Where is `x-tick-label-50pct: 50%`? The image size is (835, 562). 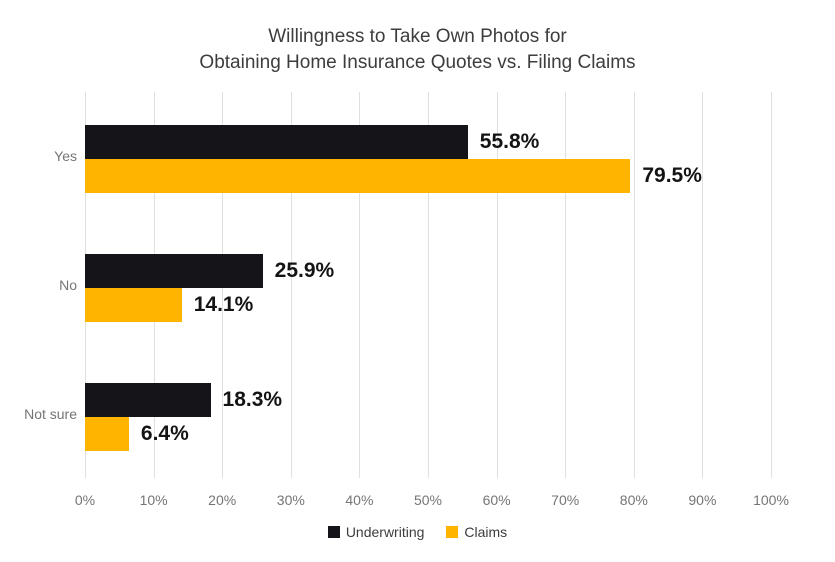
x-tick-label-50pct: 50% is located at coordinates (428, 500).